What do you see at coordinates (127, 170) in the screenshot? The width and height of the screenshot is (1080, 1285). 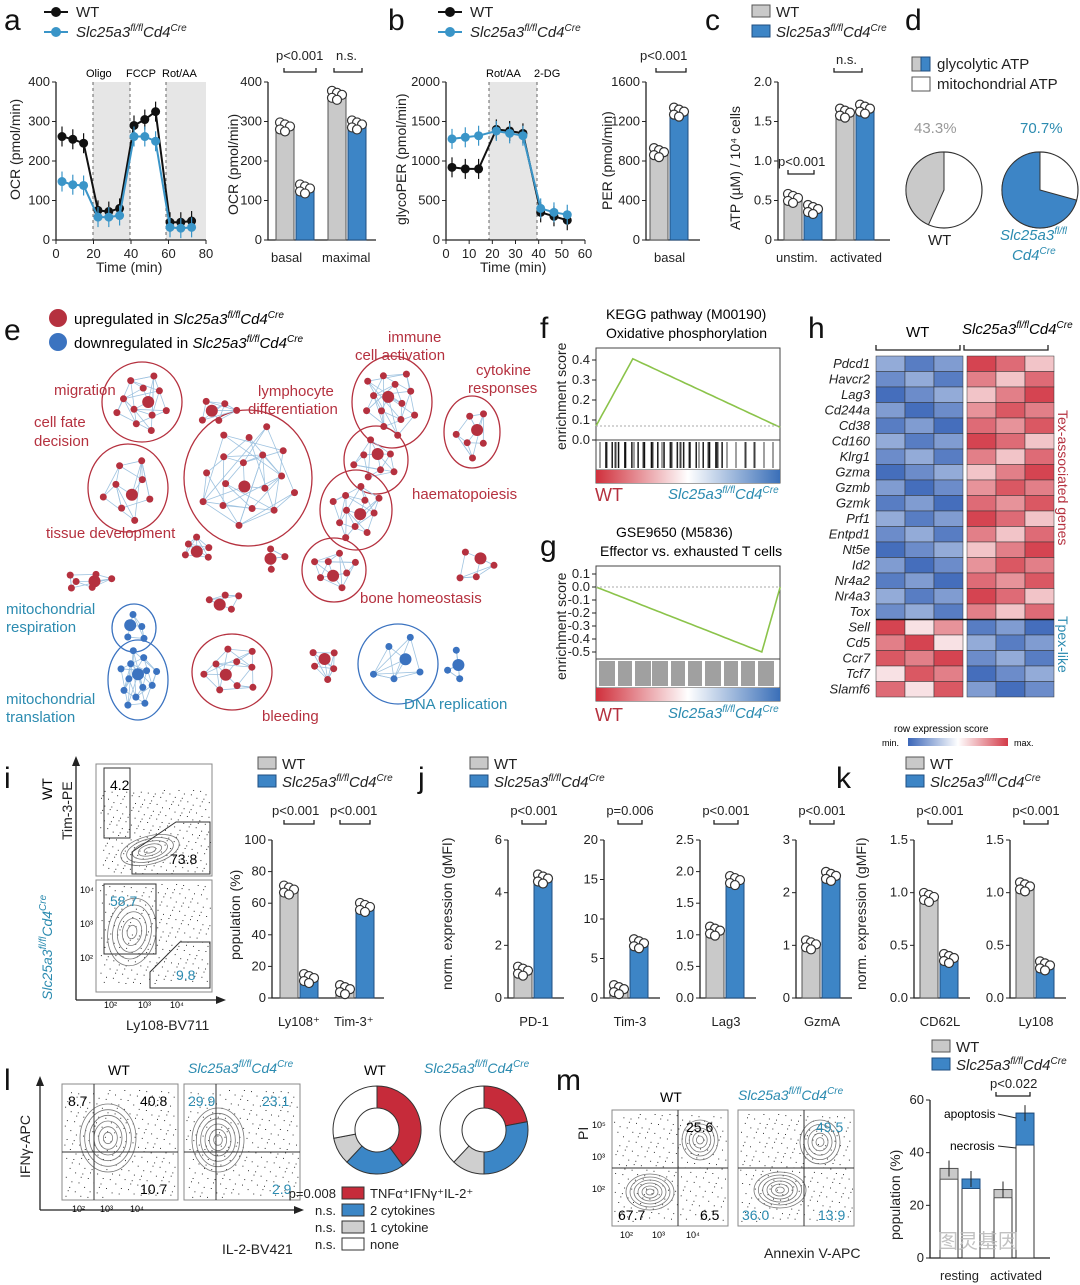 I see `a-line-series` at bounding box center [127, 170].